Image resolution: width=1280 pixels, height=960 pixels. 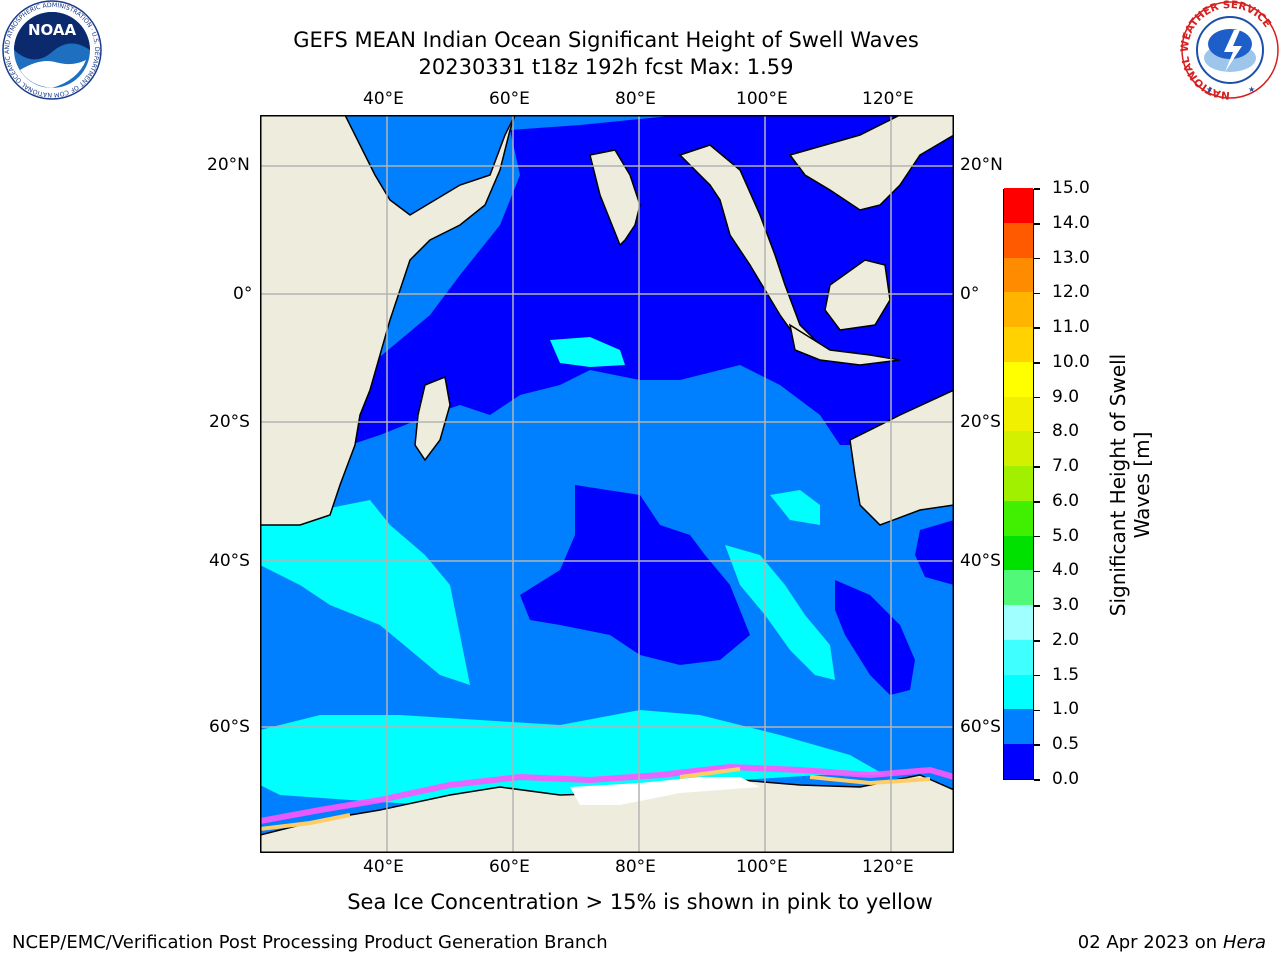 What do you see at coordinates (844, 344) in the screenshot?
I see `land-sumatra-java` at bounding box center [844, 344].